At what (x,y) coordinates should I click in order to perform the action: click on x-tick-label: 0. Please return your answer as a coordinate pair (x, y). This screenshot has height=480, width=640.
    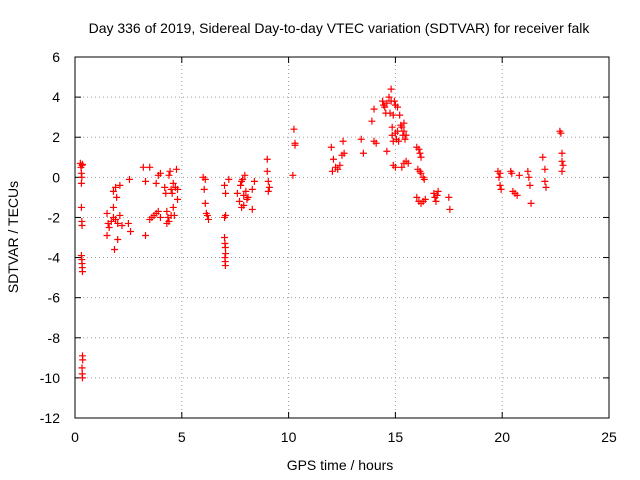
    Looking at the image, I should click on (75, 437).